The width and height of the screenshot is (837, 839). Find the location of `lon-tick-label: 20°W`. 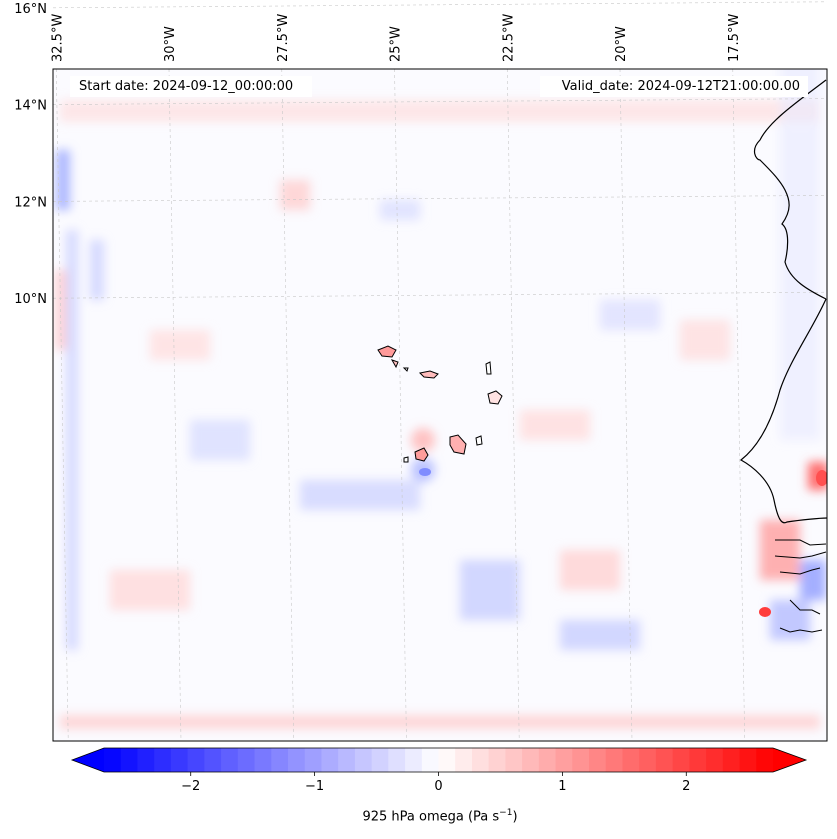

lon-tick-label: 20°W is located at coordinates (621, 44).